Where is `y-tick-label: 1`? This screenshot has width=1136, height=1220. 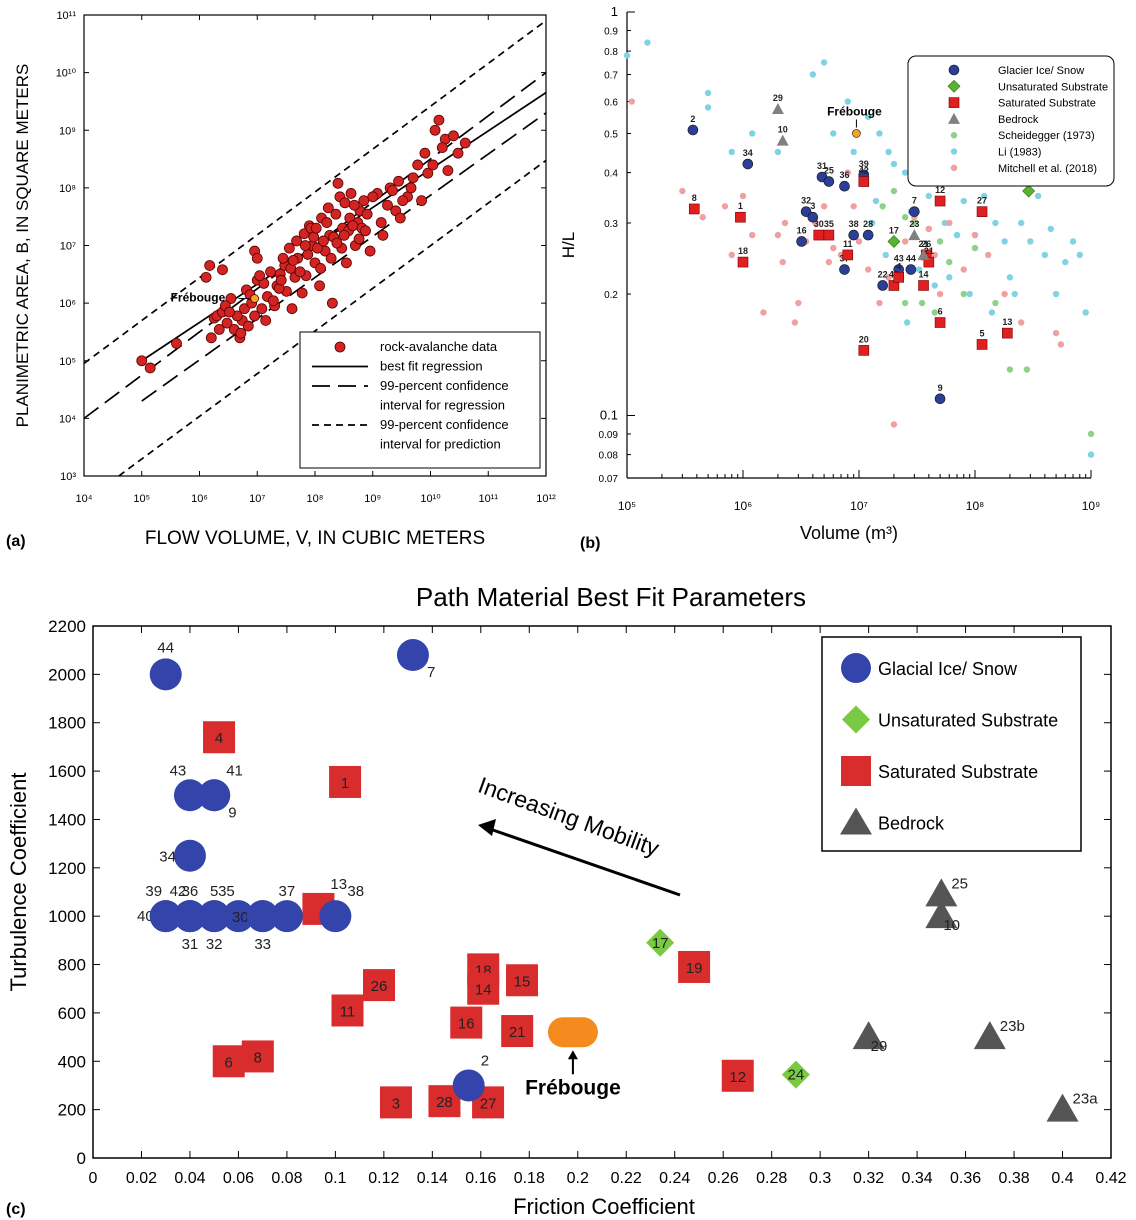 y-tick-label: 1 is located at coordinates (614, 11).